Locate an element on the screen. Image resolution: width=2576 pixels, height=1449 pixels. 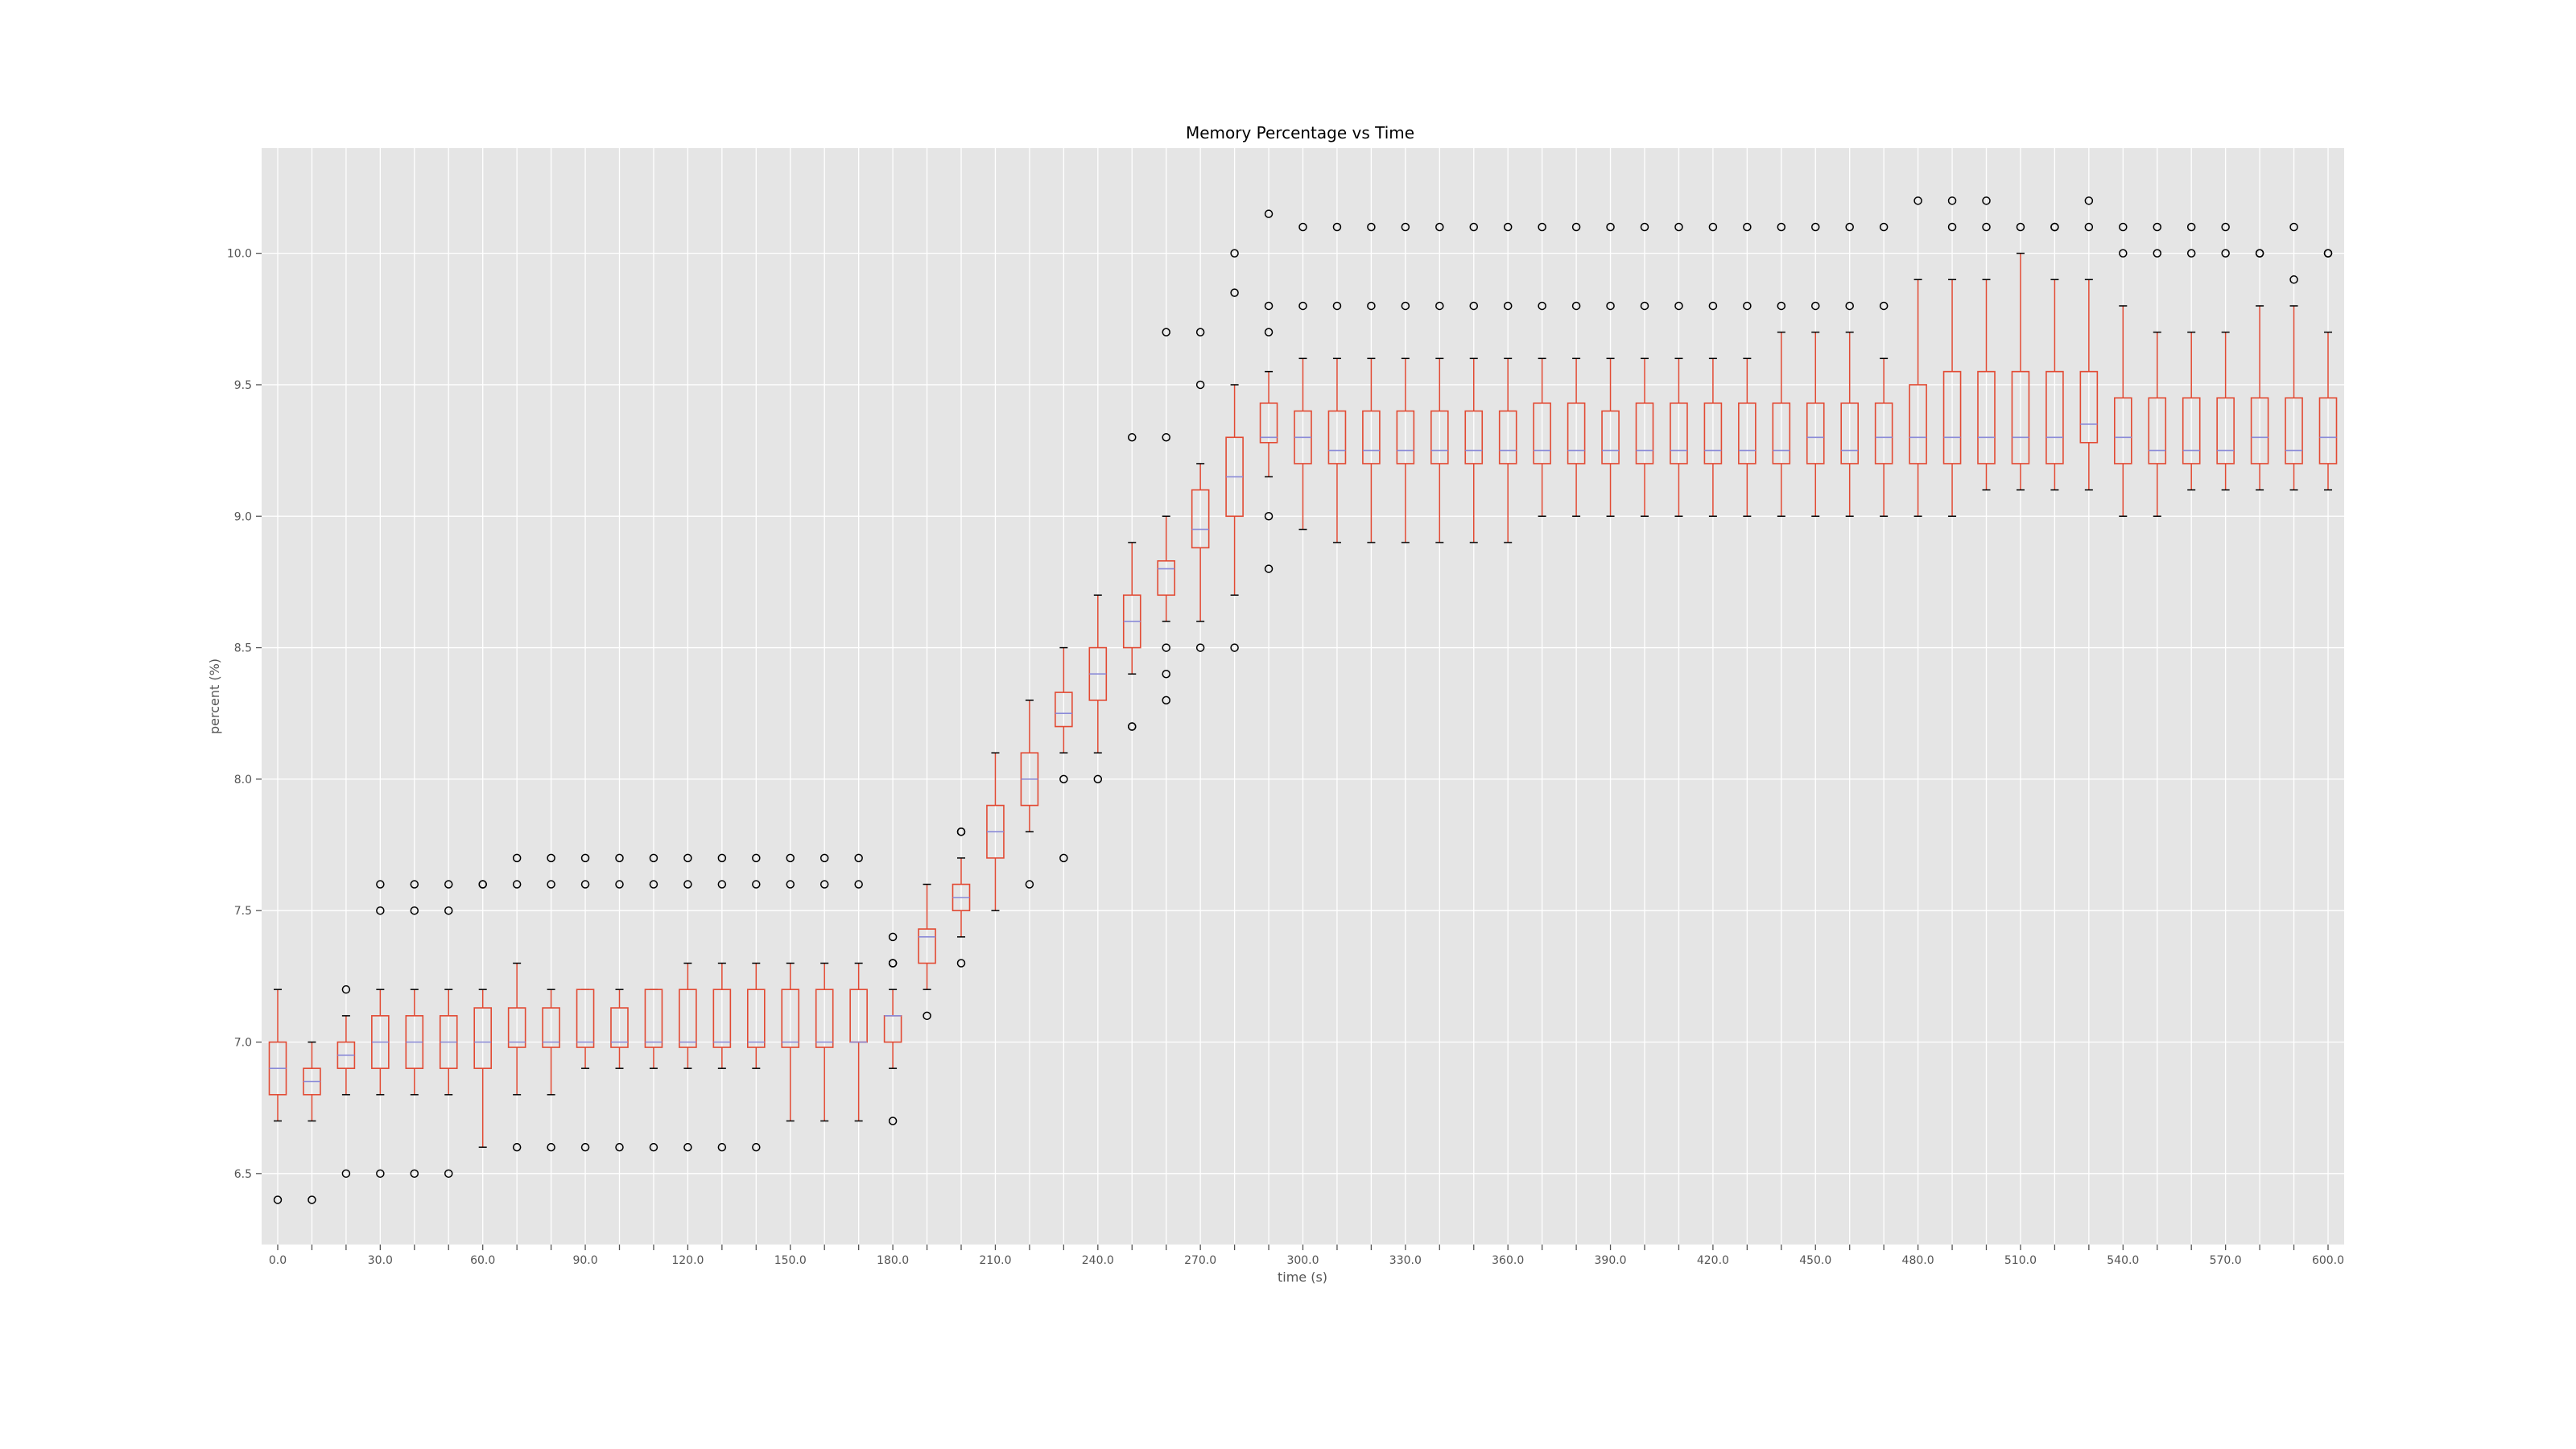
x-tick-label: 30.0 is located at coordinates (380, 1260).